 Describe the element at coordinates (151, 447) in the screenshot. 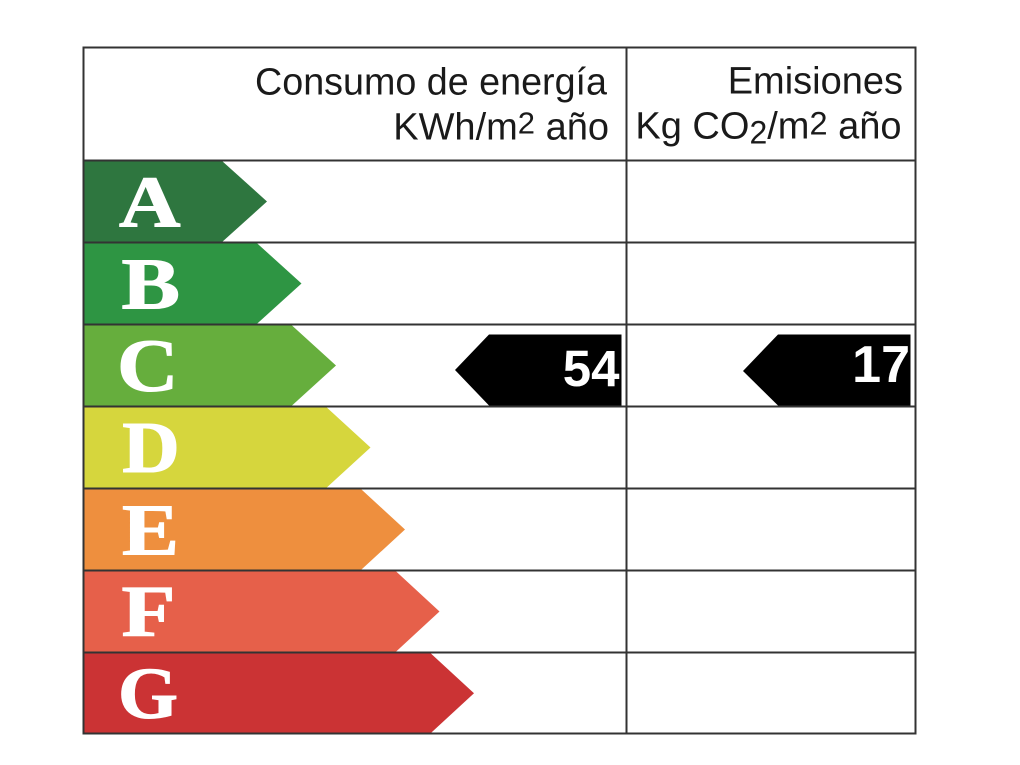

I see `svg-text: D` at that location.